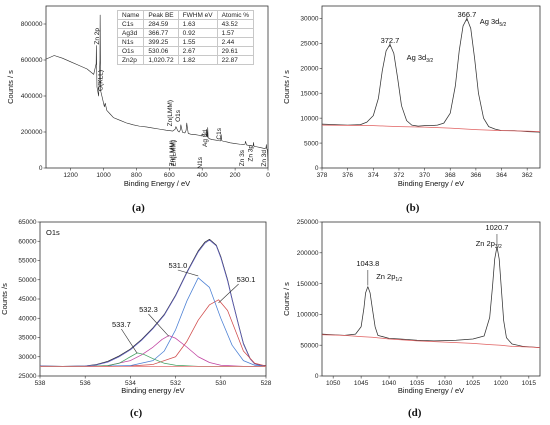 This screenshot has height=425, width=550. I want to click on peak-label: Zn 2p, so click(97, 36).